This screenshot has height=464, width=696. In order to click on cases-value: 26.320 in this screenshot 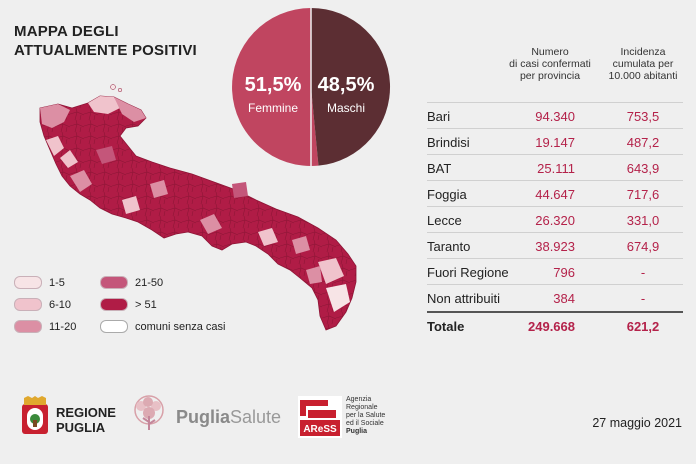, I will do `click(555, 220)`.